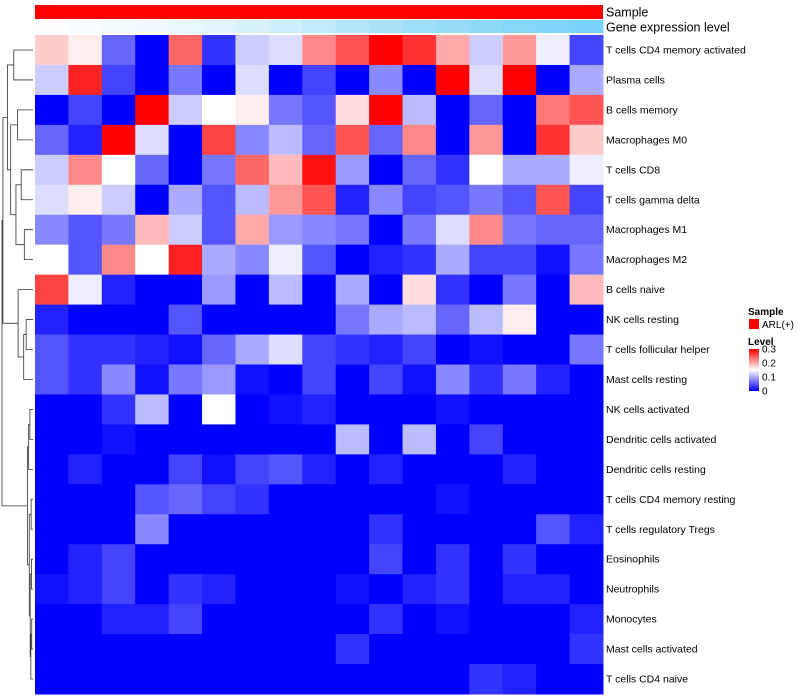  Describe the element at coordinates (631, 620) in the screenshot. I see `row-label: Monocytes` at that location.